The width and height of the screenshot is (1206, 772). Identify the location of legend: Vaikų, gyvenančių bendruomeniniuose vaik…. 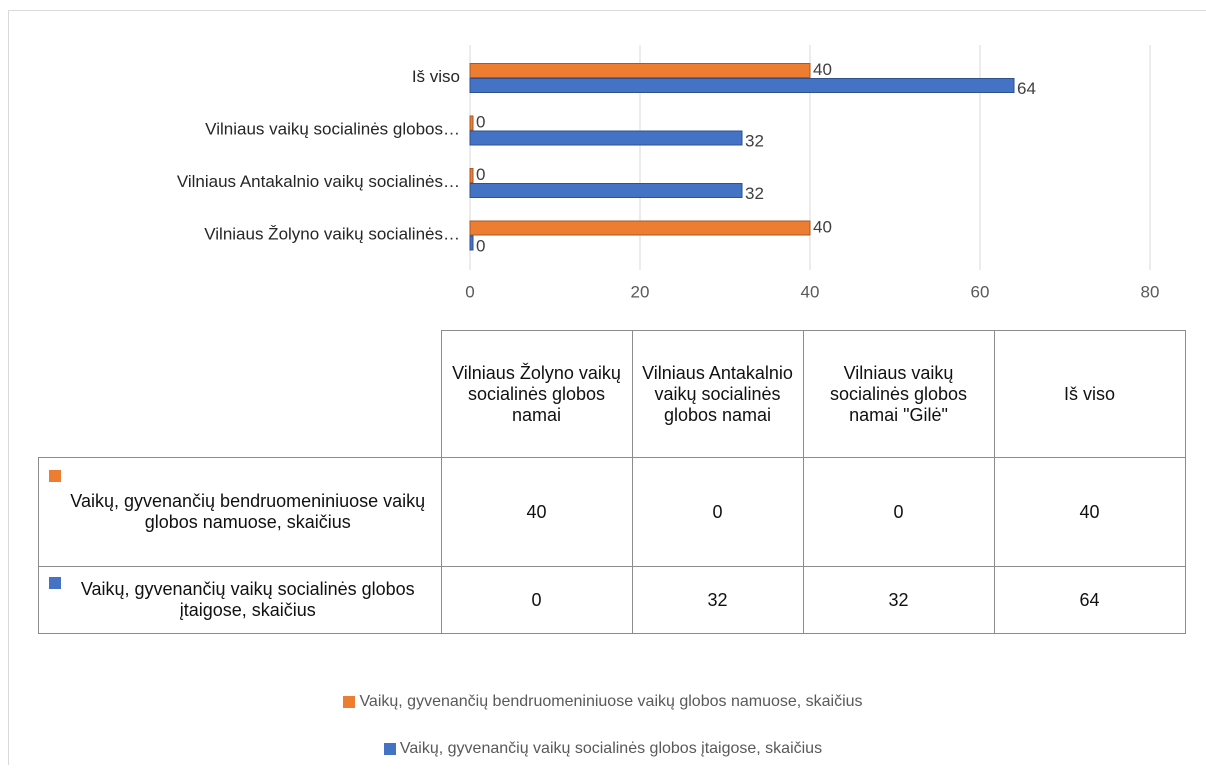
(603, 725).